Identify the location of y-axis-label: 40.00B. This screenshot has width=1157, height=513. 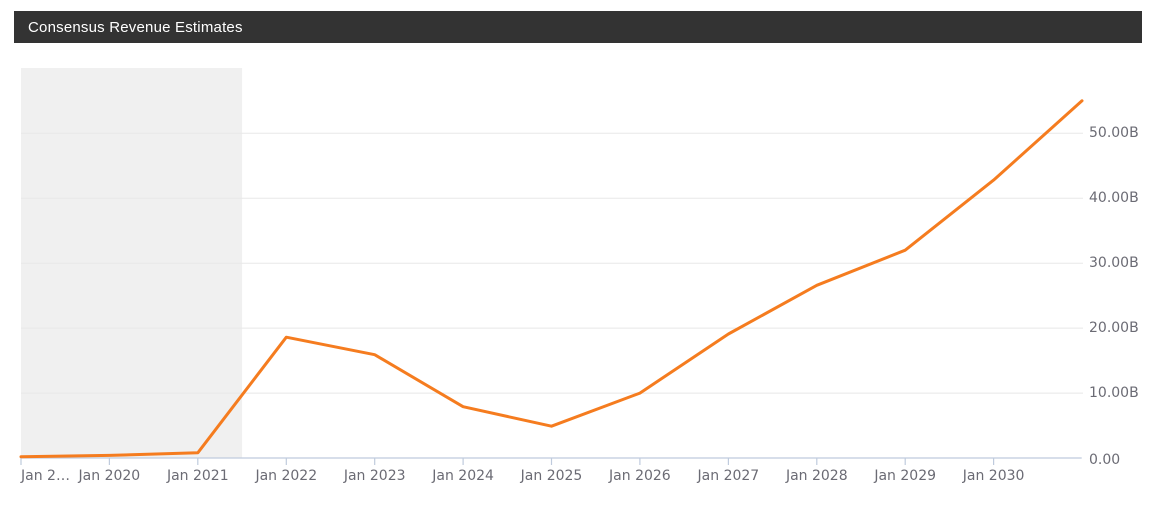
(1114, 198).